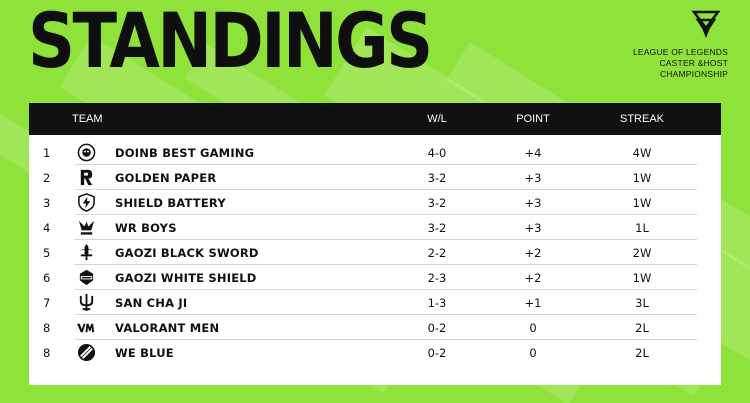 The width and height of the screenshot is (750, 403). What do you see at coordinates (86, 202) in the screenshot?
I see `shield-battery-logo-icon` at bounding box center [86, 202].